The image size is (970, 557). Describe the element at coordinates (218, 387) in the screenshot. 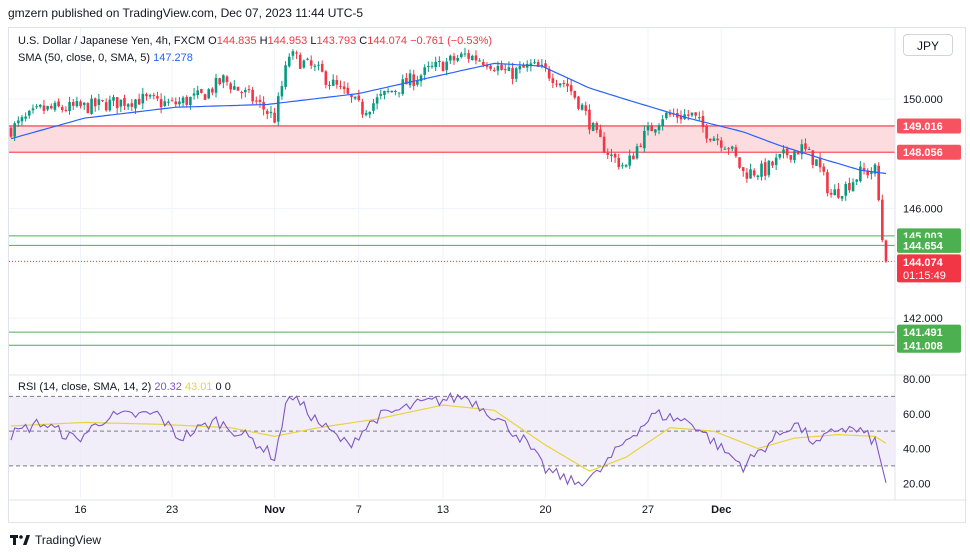

I see `rsi-extra1: 0` at that location.